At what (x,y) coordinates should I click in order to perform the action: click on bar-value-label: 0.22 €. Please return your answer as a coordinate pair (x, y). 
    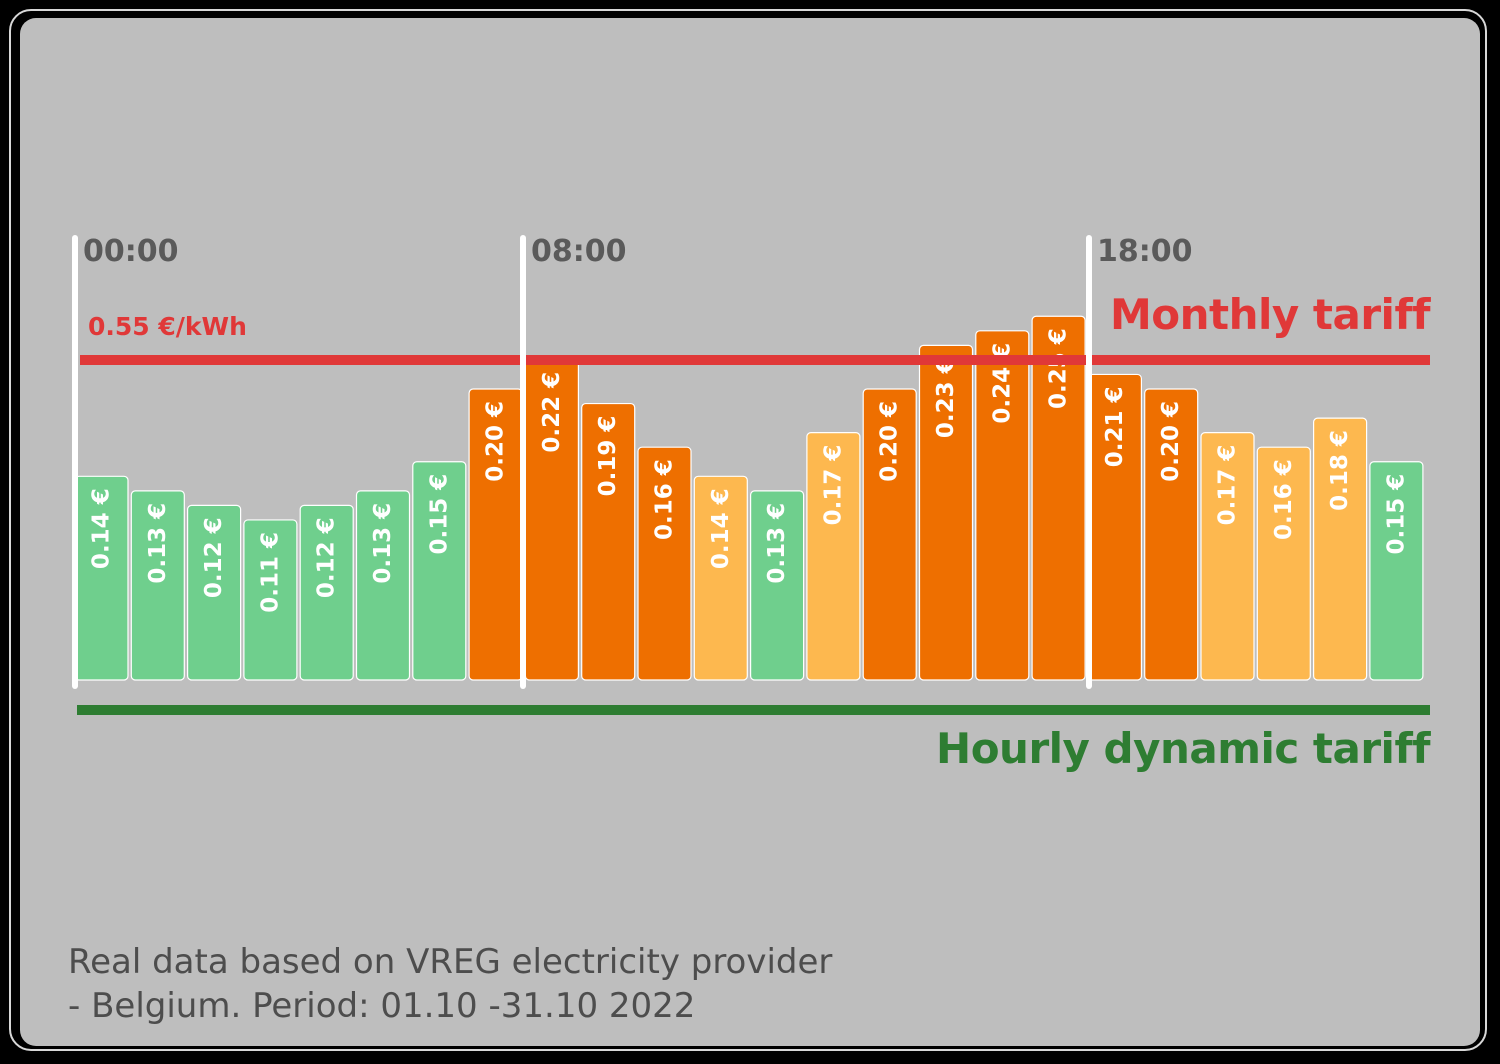
    Looking at the image, I should click on (552, 412).